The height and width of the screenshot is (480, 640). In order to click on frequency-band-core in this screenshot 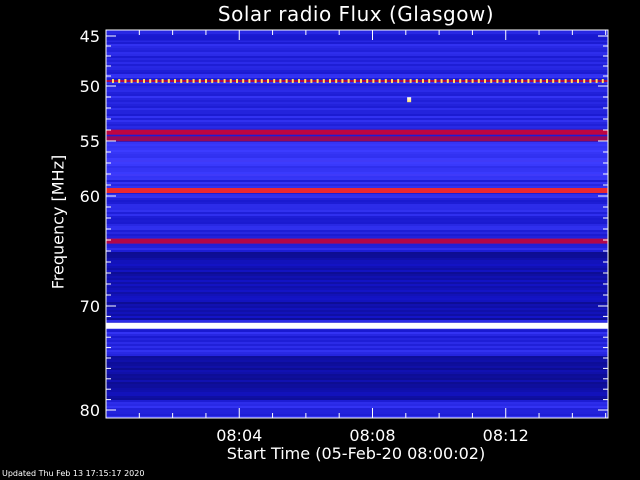, I will do `click(357, 325)`.